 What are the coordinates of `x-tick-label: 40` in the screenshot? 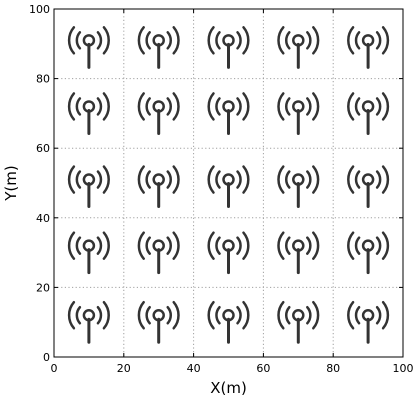 It's located at (194, 368).